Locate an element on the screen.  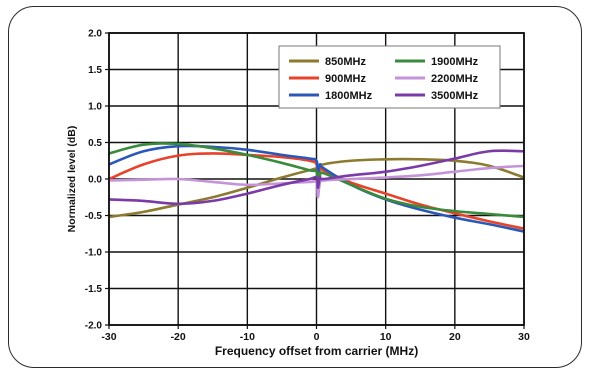
y-tick-label: 2.0 is located at coordinates (95, 34).